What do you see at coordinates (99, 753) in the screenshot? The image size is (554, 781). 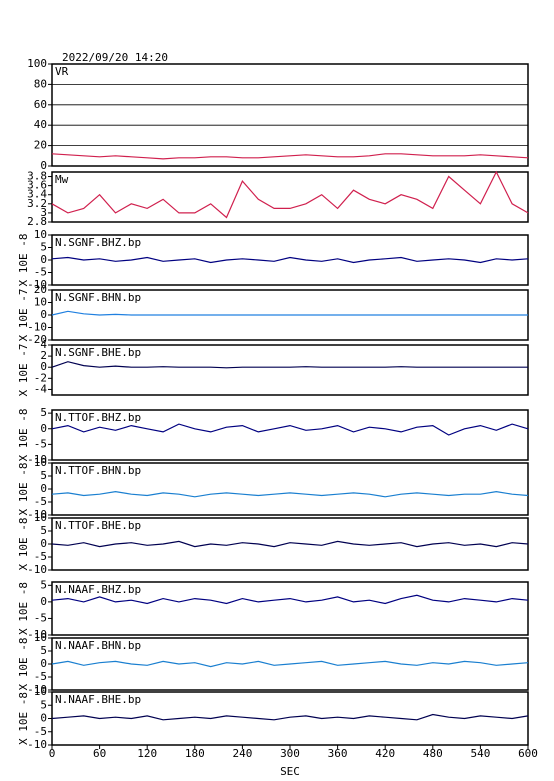 I see `x-tick-label: 60` at bounding box center [99, 753].